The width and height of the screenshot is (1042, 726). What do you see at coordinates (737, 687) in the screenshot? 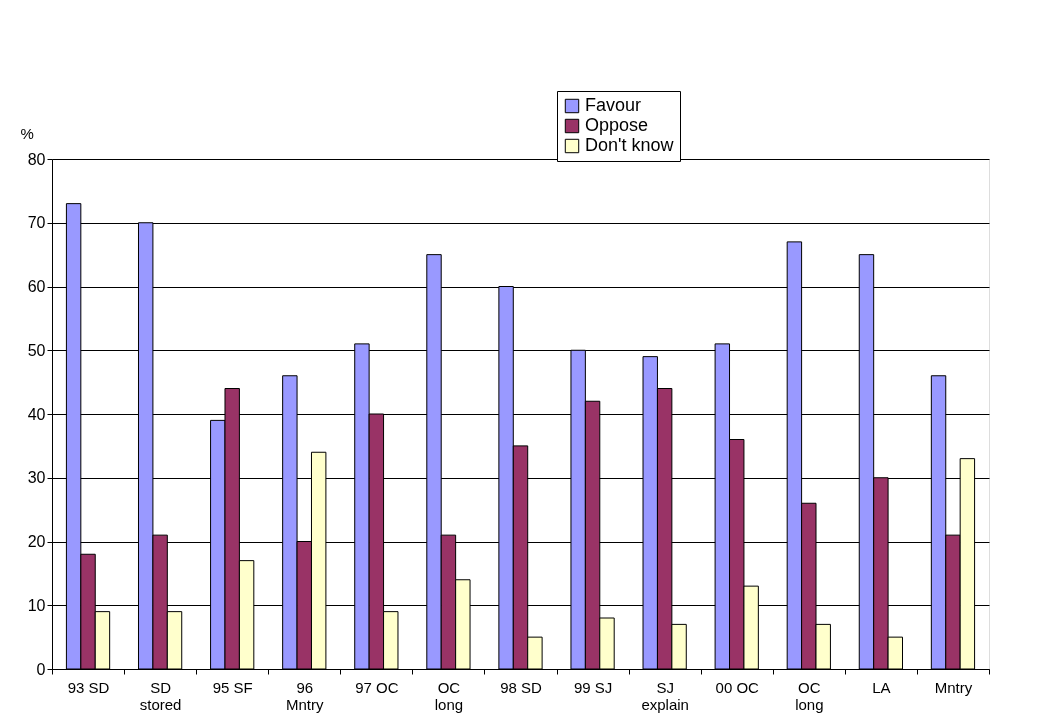
I see `x-tick-label: 00 OC` at bounding box center [737, 687].